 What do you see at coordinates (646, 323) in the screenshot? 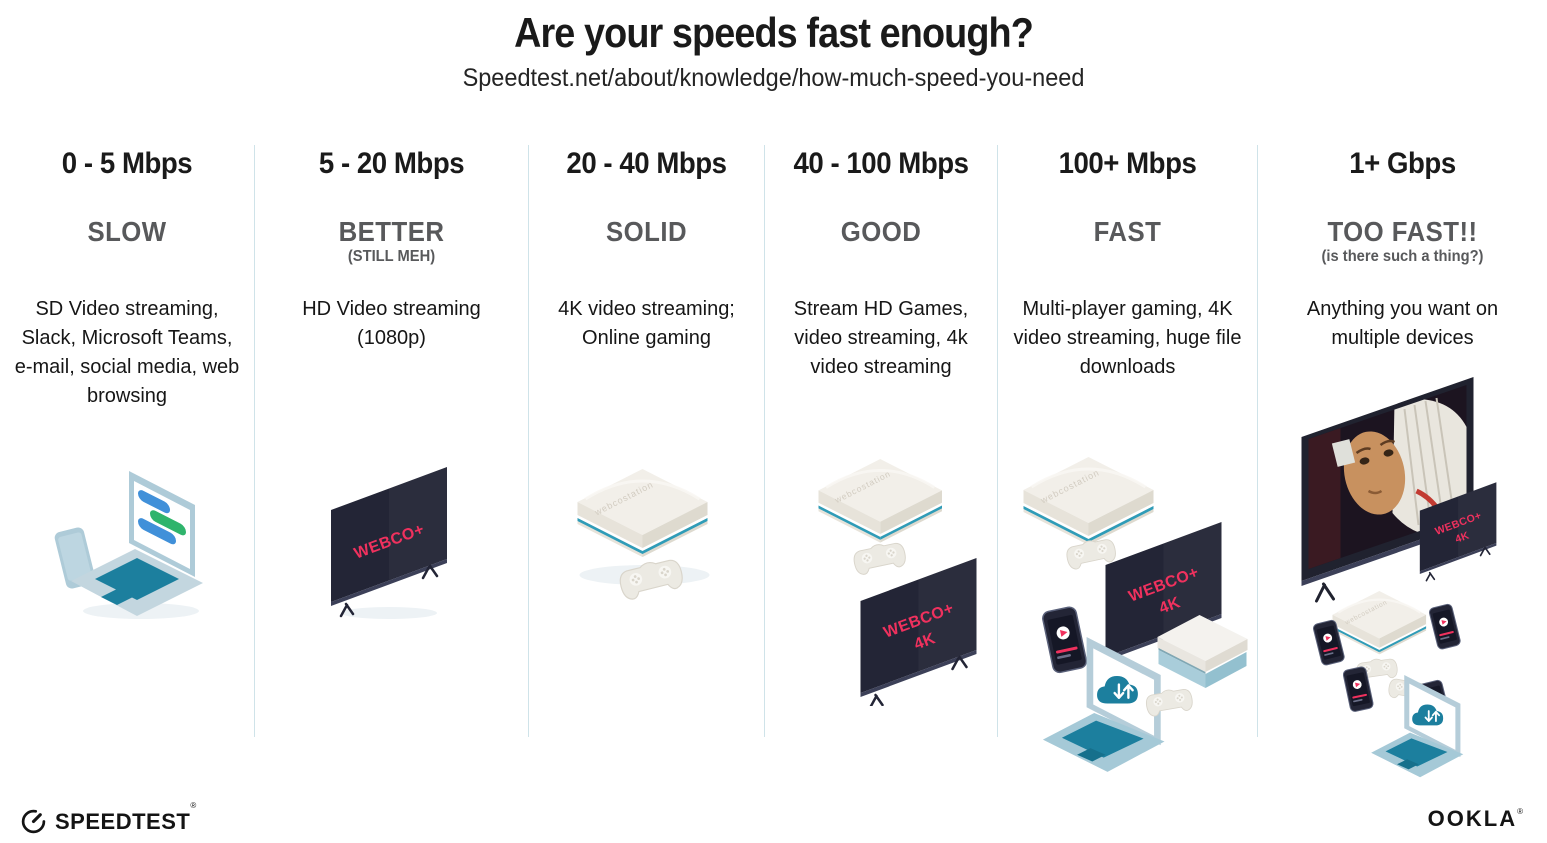
I see `use-case-description: 4K video streaming; Online gaming` at bounding box center [646, 323].